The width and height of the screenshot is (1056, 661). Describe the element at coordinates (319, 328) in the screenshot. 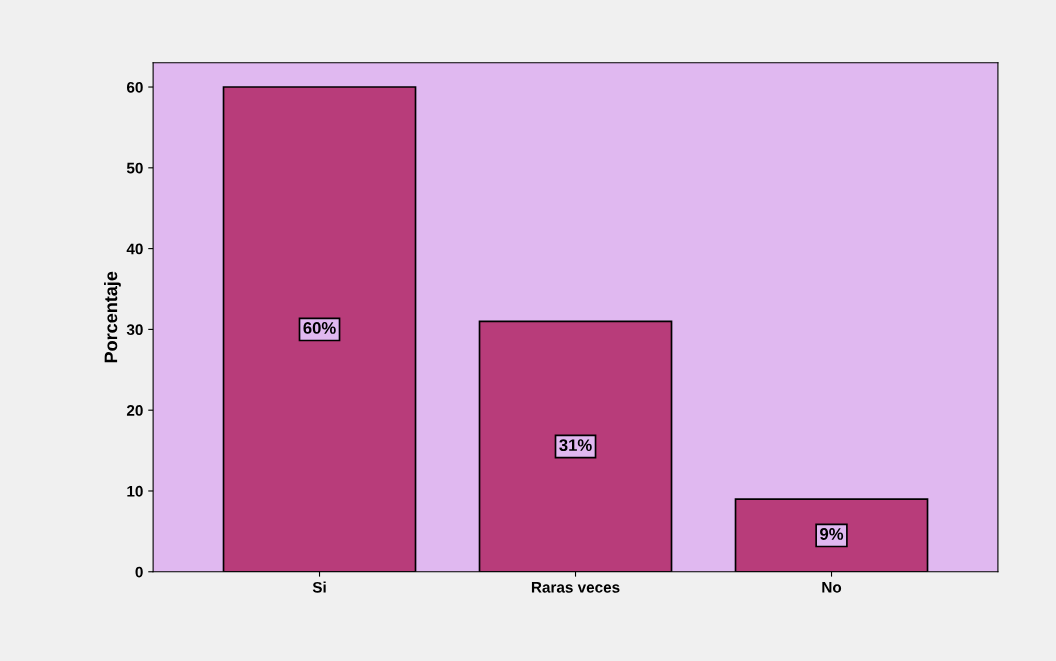

I see `data-label: 60%` at that location.